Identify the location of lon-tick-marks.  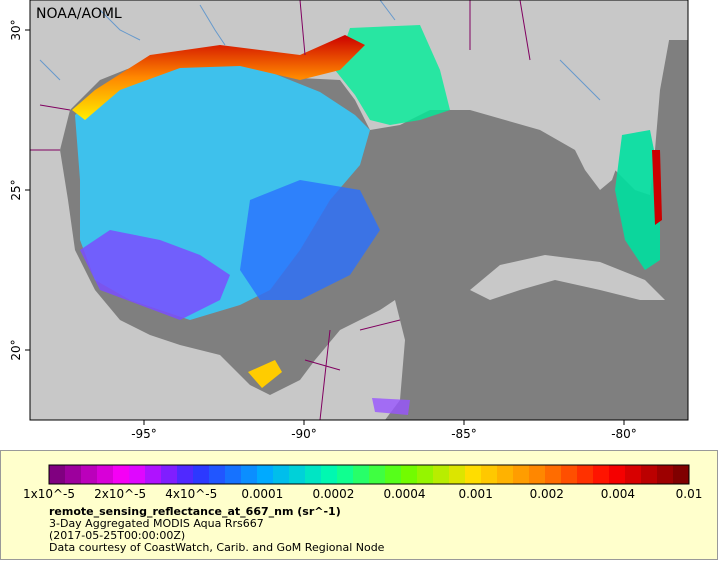
(384, 422).